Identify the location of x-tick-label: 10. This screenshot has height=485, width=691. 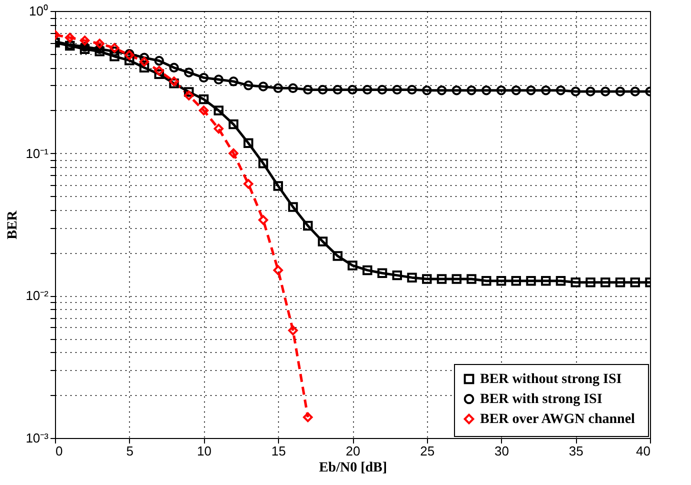
(204, 451).